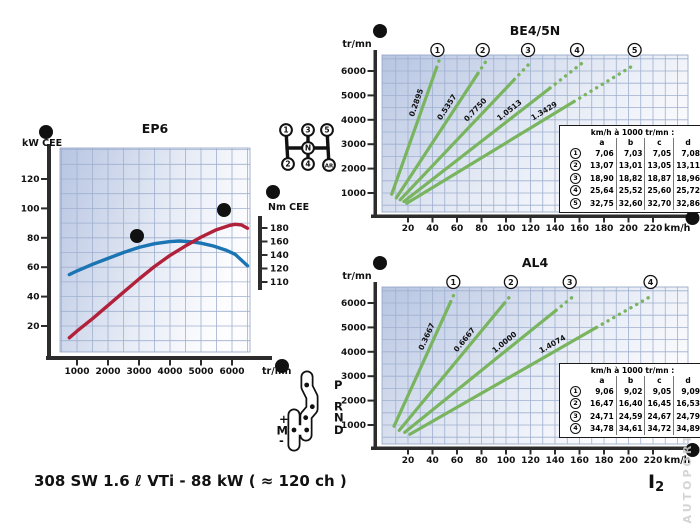 The width and height of the screenshot is (700, 525). What do you see at coordinates (659, 153) in the screenshot?
I see `table-value: 7,05` at bounding box center [659, 153].